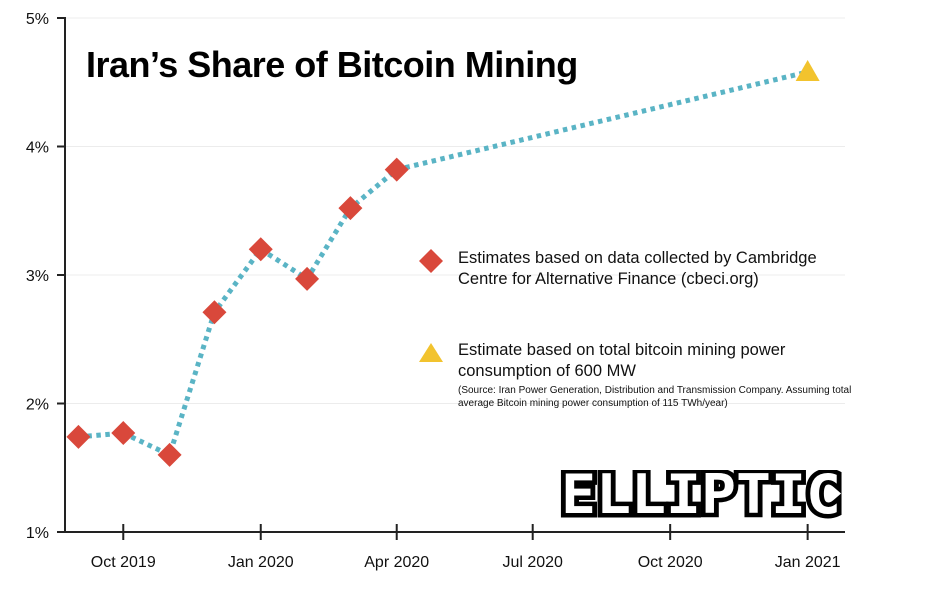 The width and height of the screenshot is (936, 606). I want to click on x-tick-label: Oct 2019, so click(123, 562).